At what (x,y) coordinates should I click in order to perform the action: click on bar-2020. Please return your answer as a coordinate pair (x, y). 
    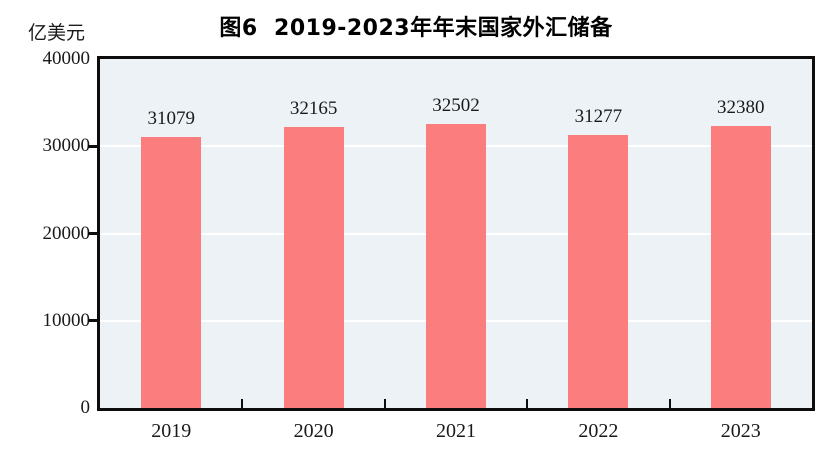
    Looking at the image, I should click on (313, 267).